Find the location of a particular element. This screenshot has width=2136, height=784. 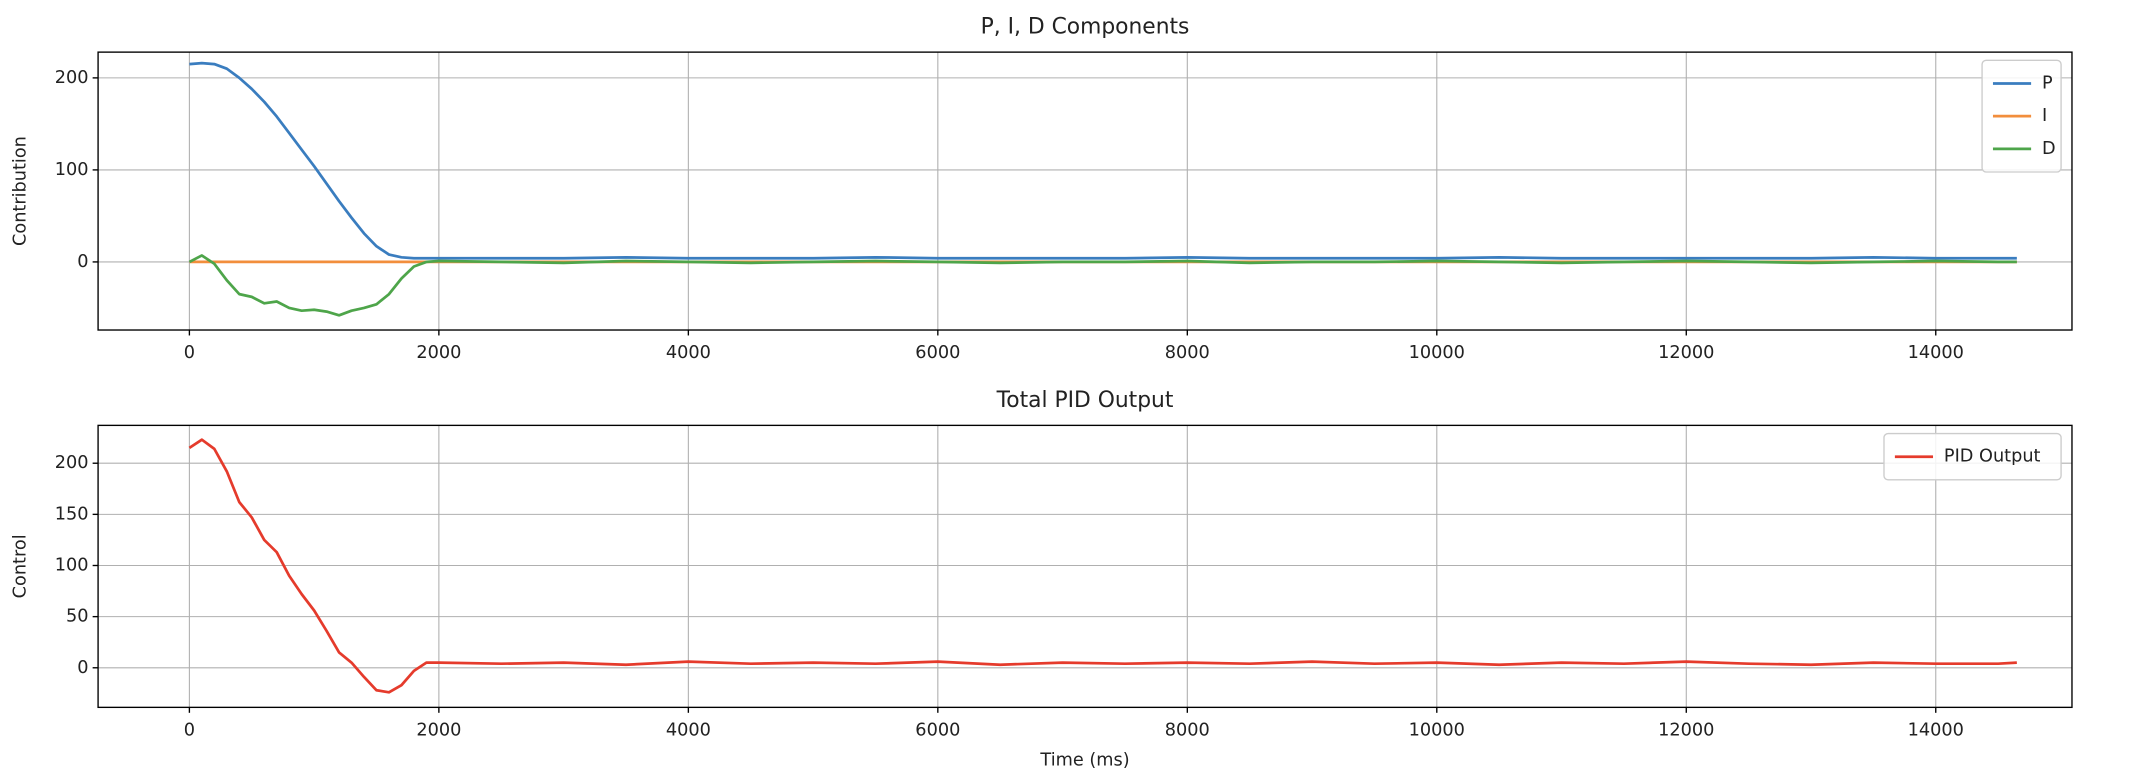

chart-title: Total PID Output is located at coordinates (1085, 400).